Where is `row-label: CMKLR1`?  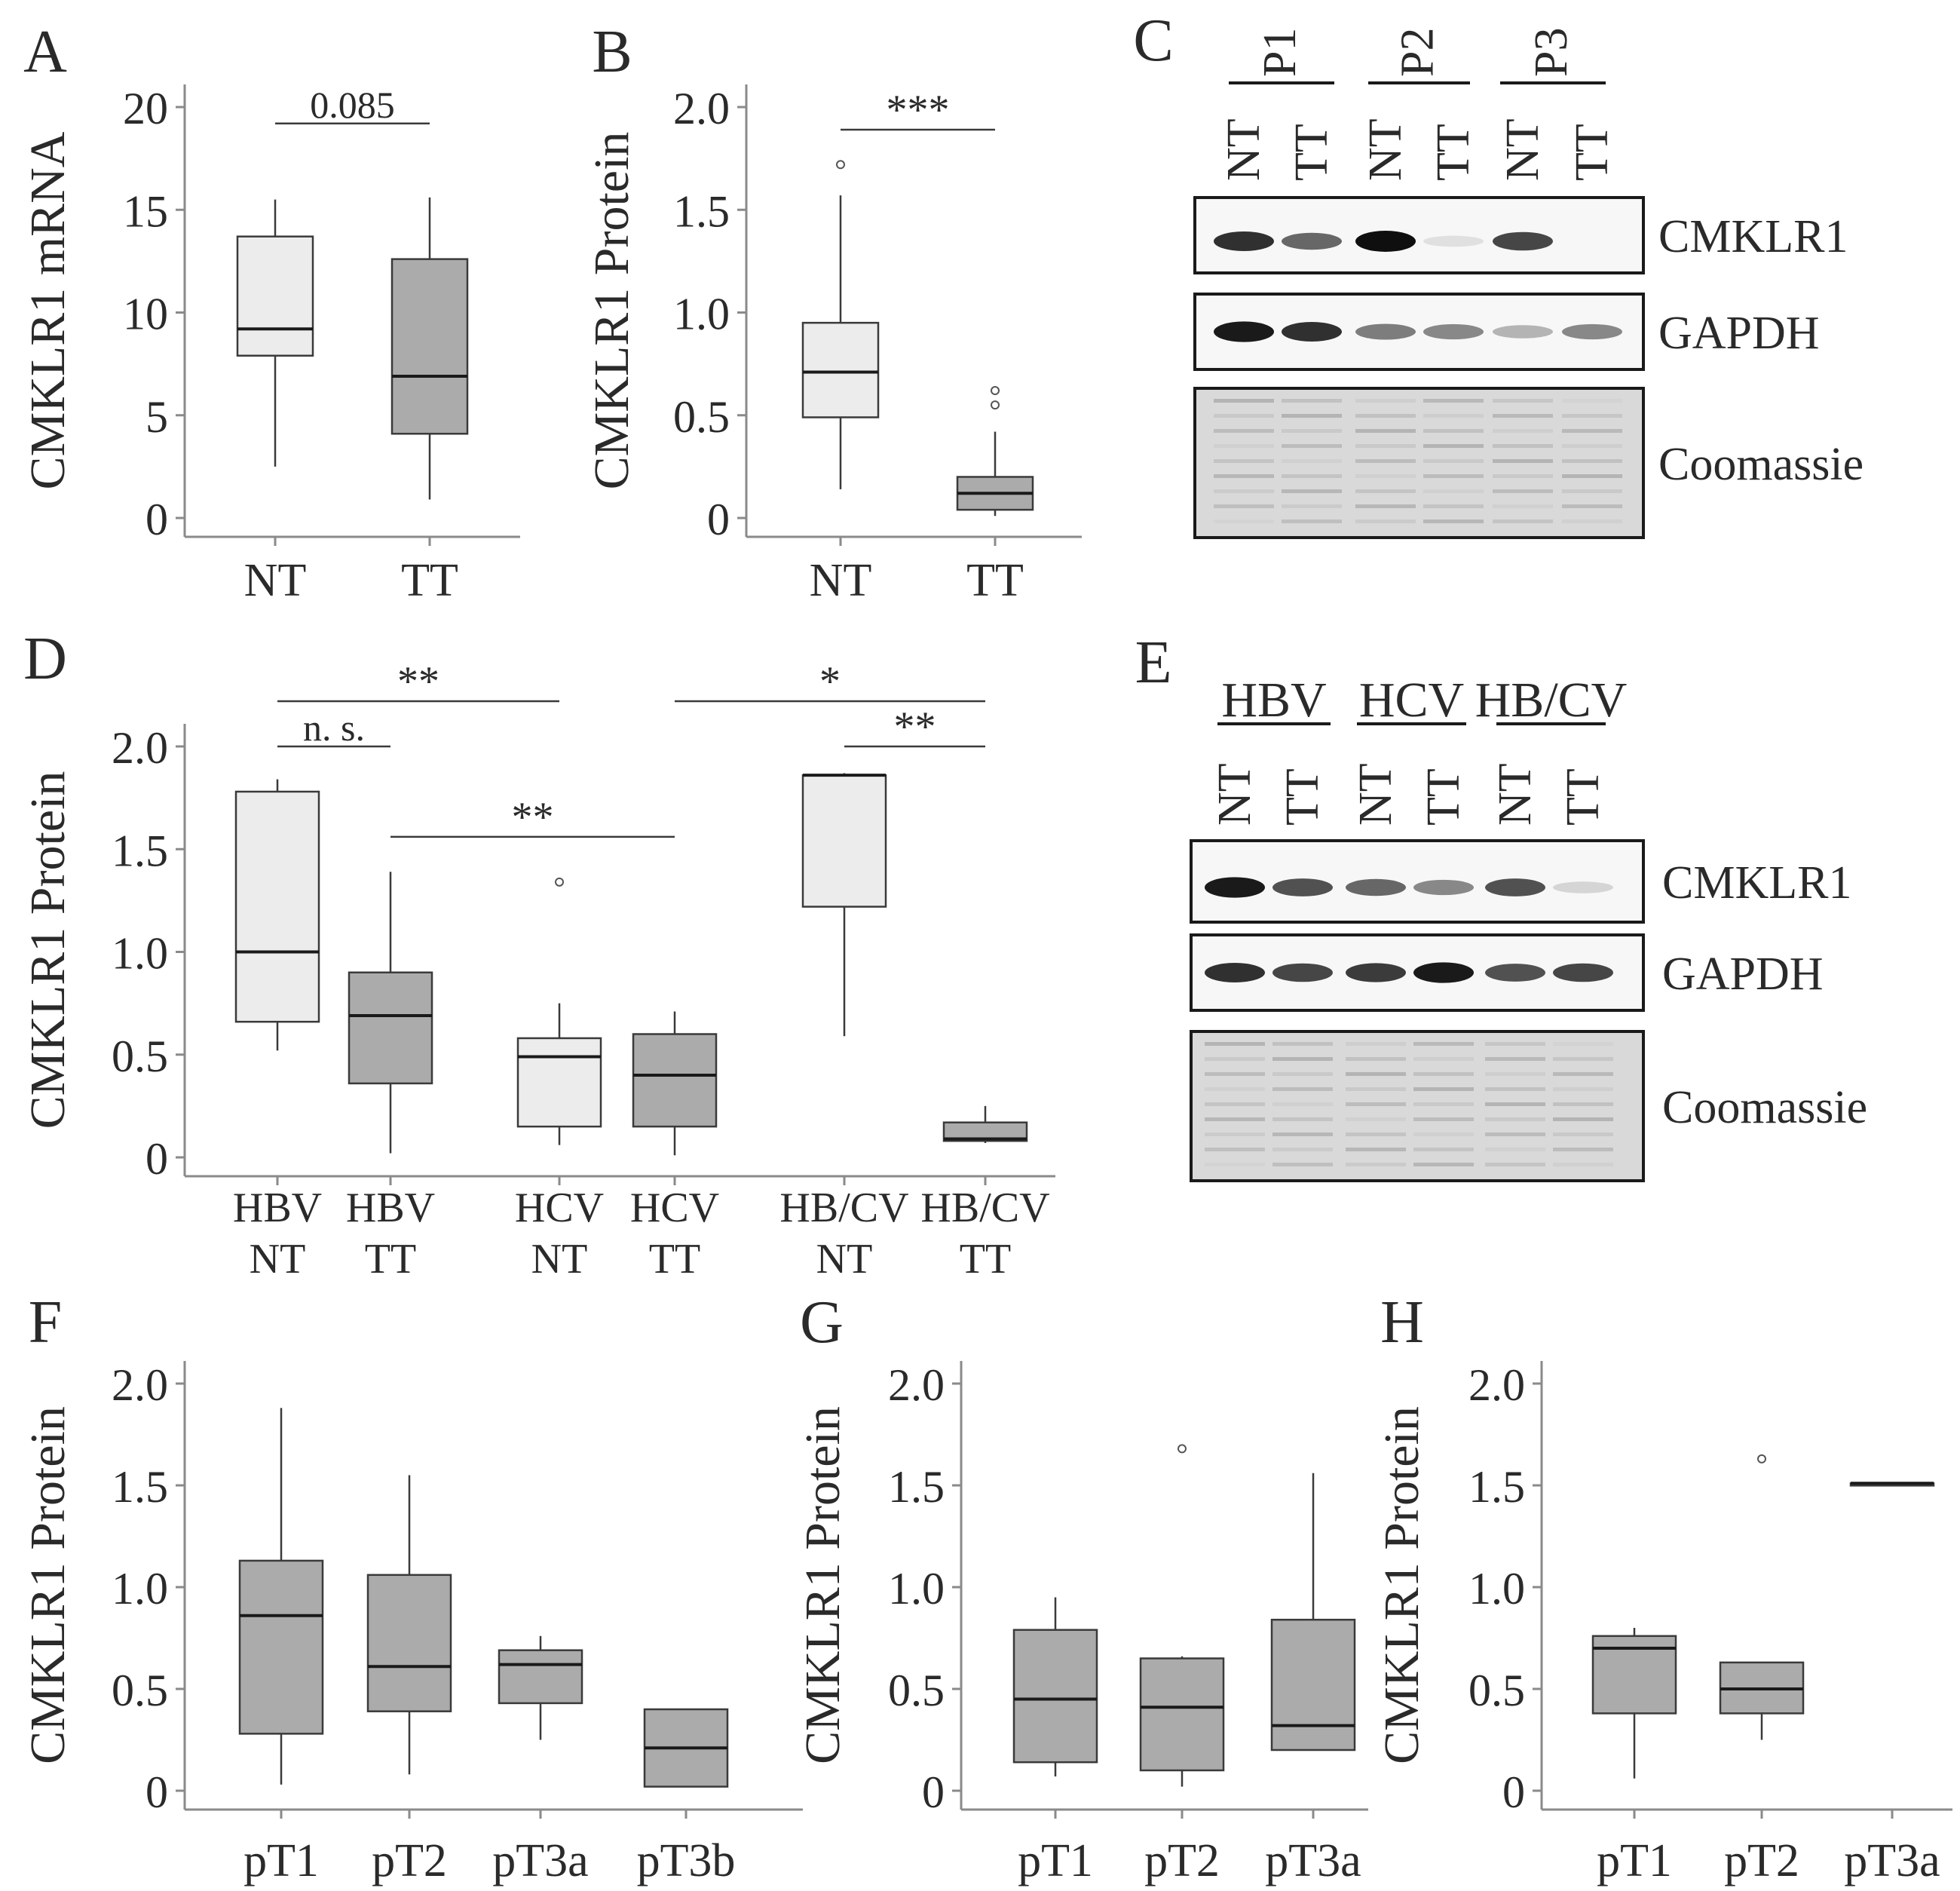
row-label: CMKLR1 is located at coordinates (1756, 883).